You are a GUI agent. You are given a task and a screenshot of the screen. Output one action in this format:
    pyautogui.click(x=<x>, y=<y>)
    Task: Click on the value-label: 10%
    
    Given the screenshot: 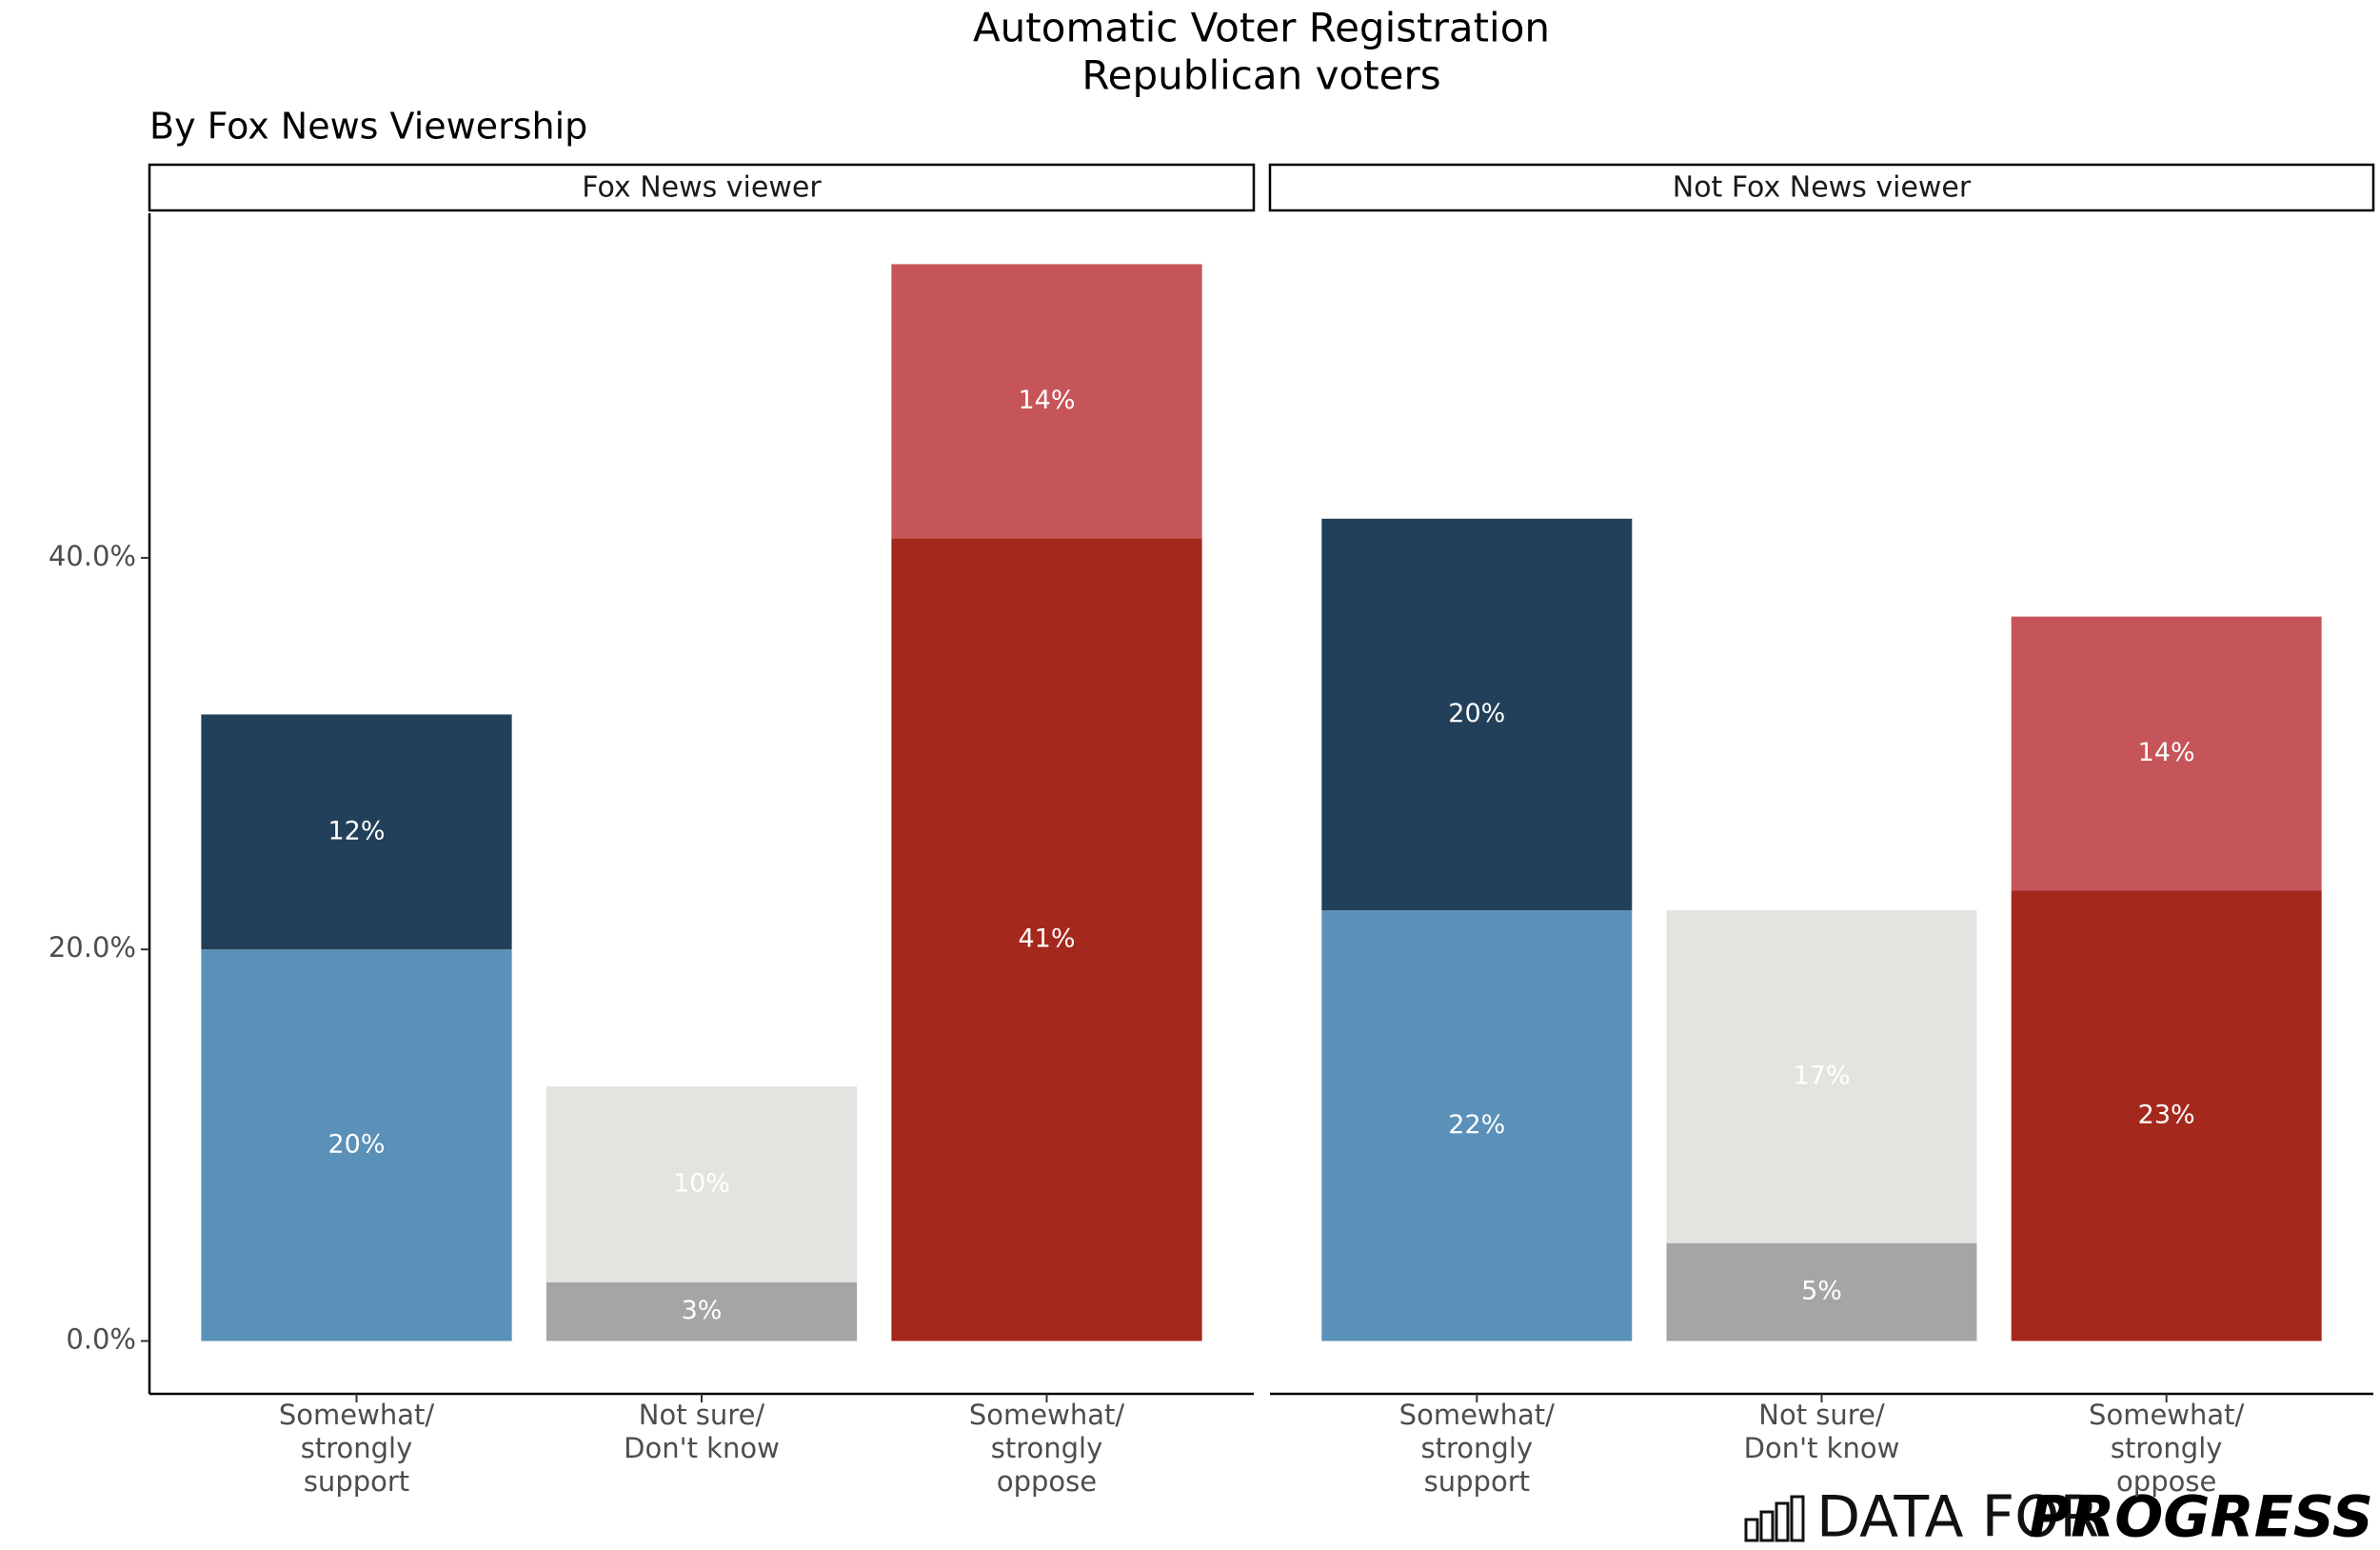 What is the action you would take?
    pyautogui.click(x=701, y=1183)
    